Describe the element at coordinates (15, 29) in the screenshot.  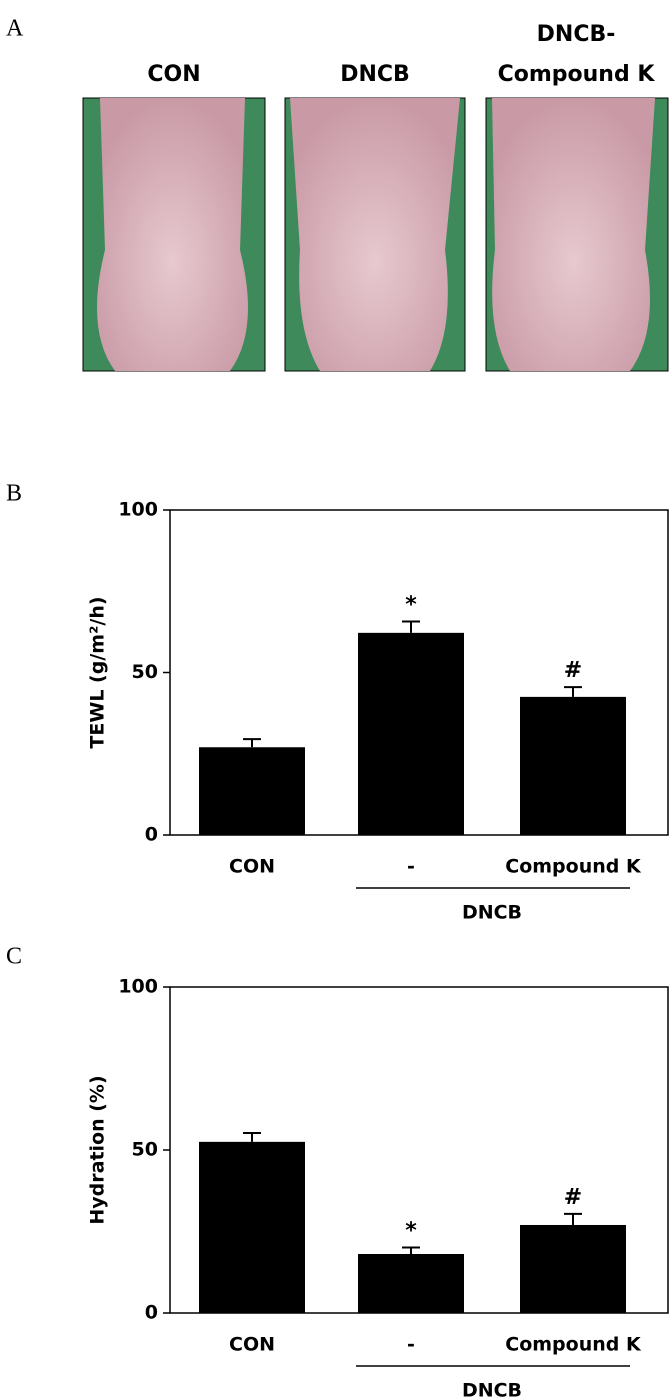
I see `panel-label: A` at that location.